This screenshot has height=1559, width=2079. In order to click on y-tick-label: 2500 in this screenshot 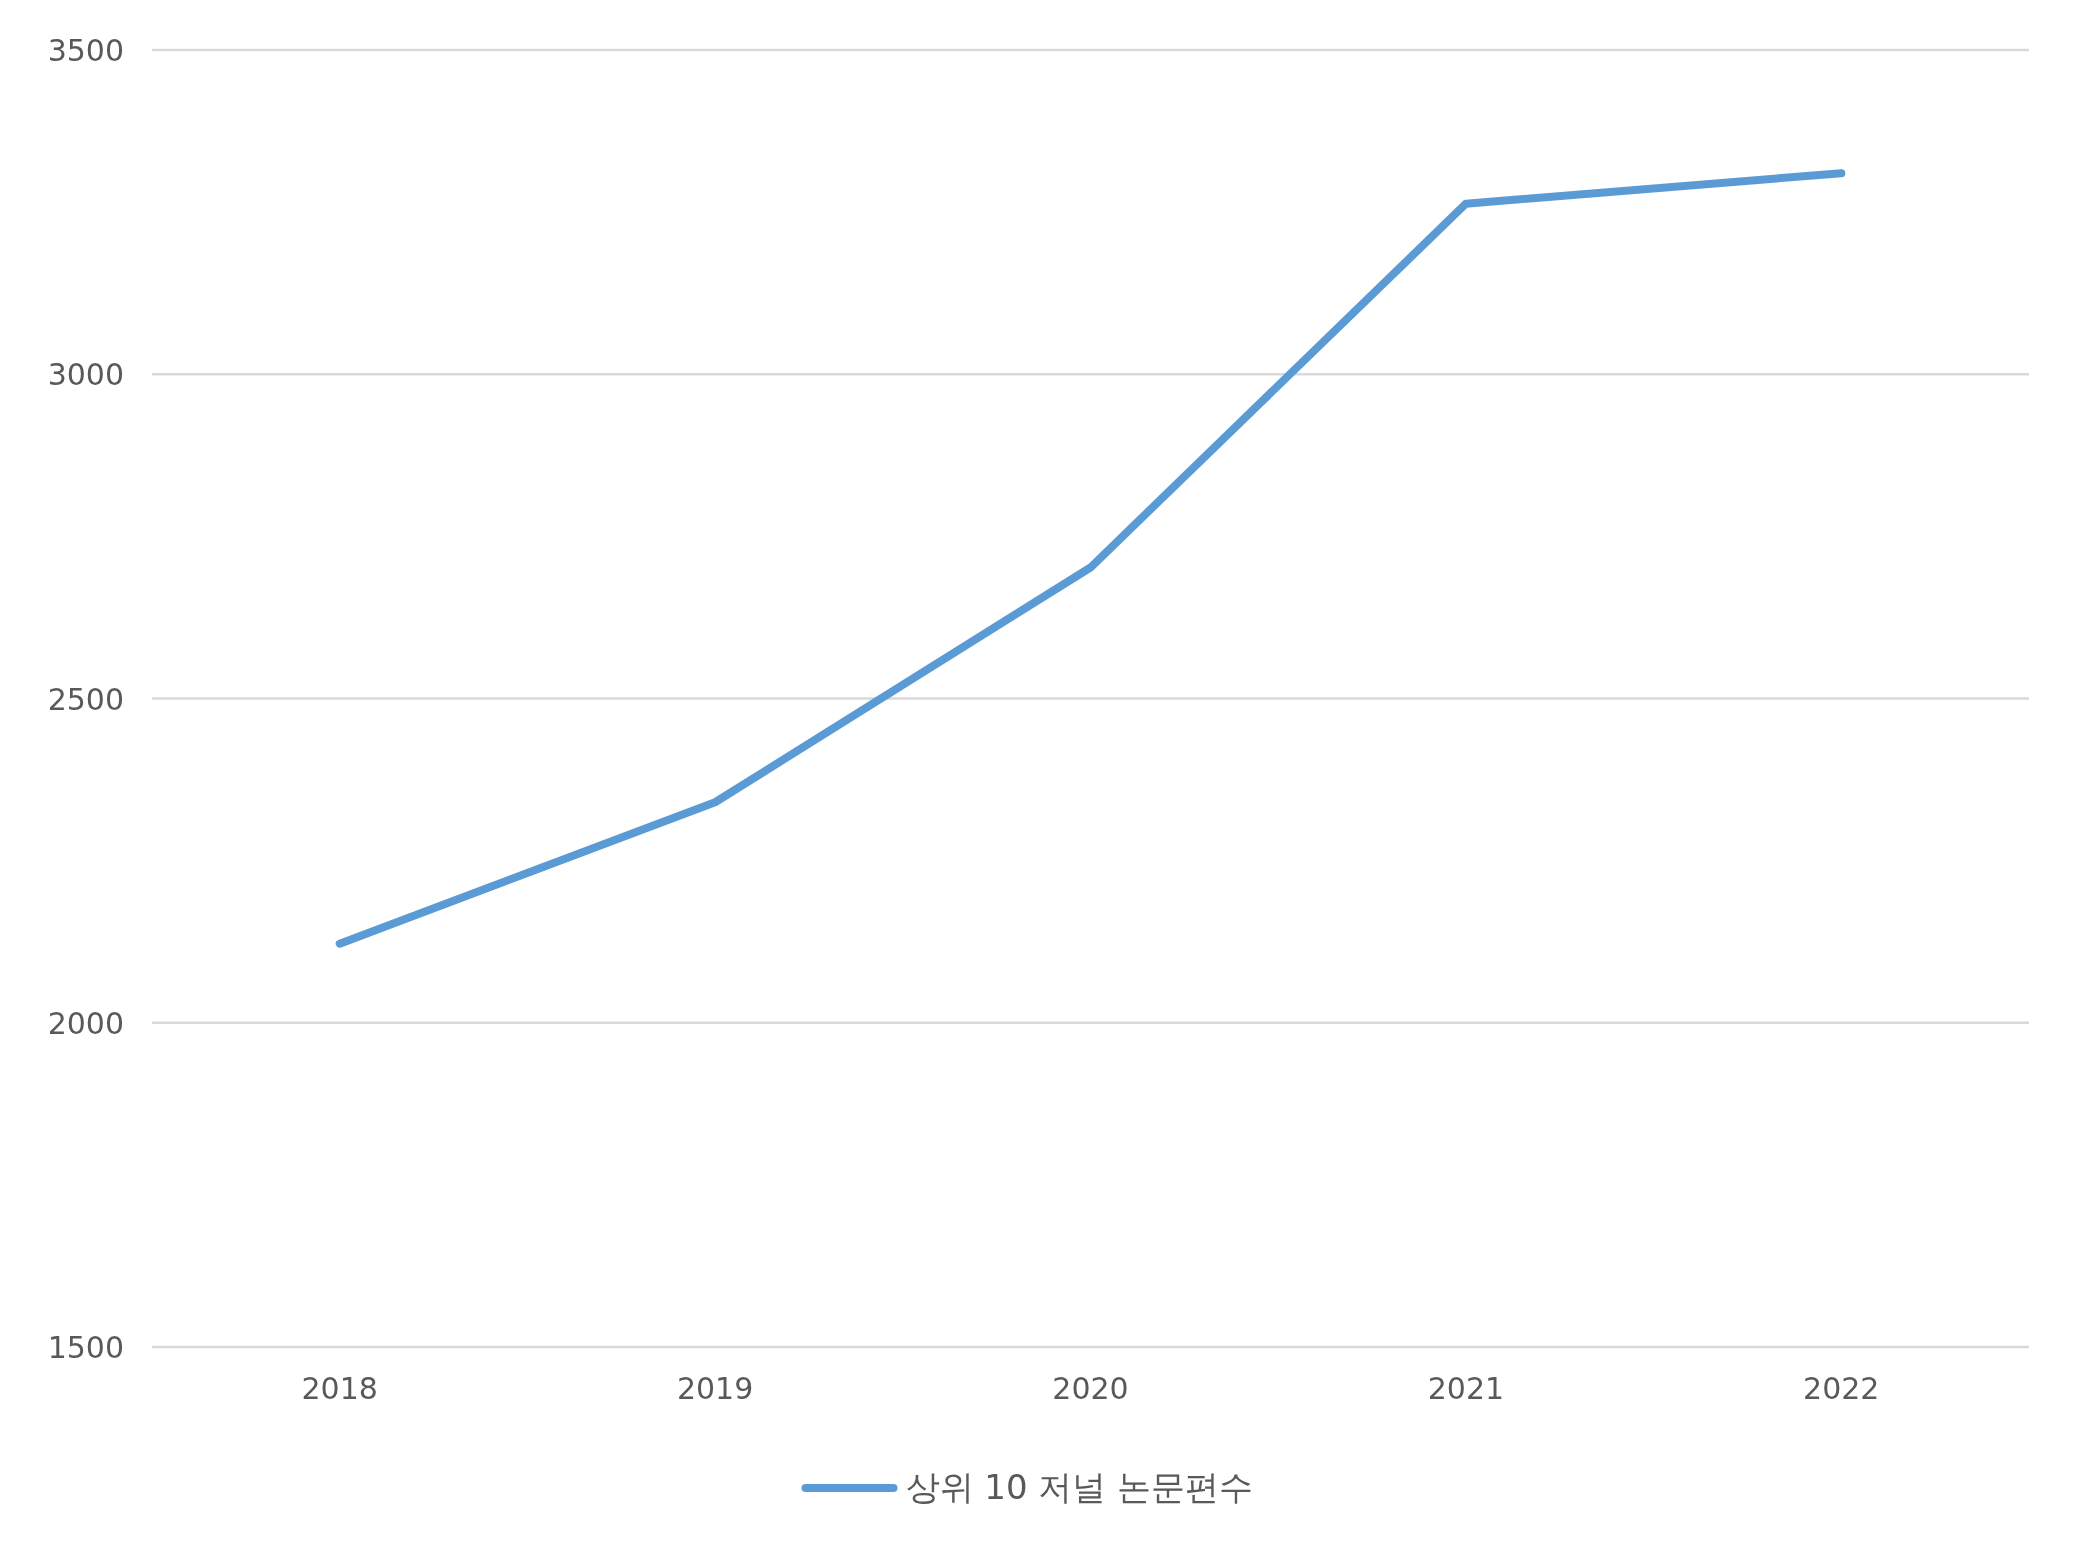, I will do `click(85, 699)`.